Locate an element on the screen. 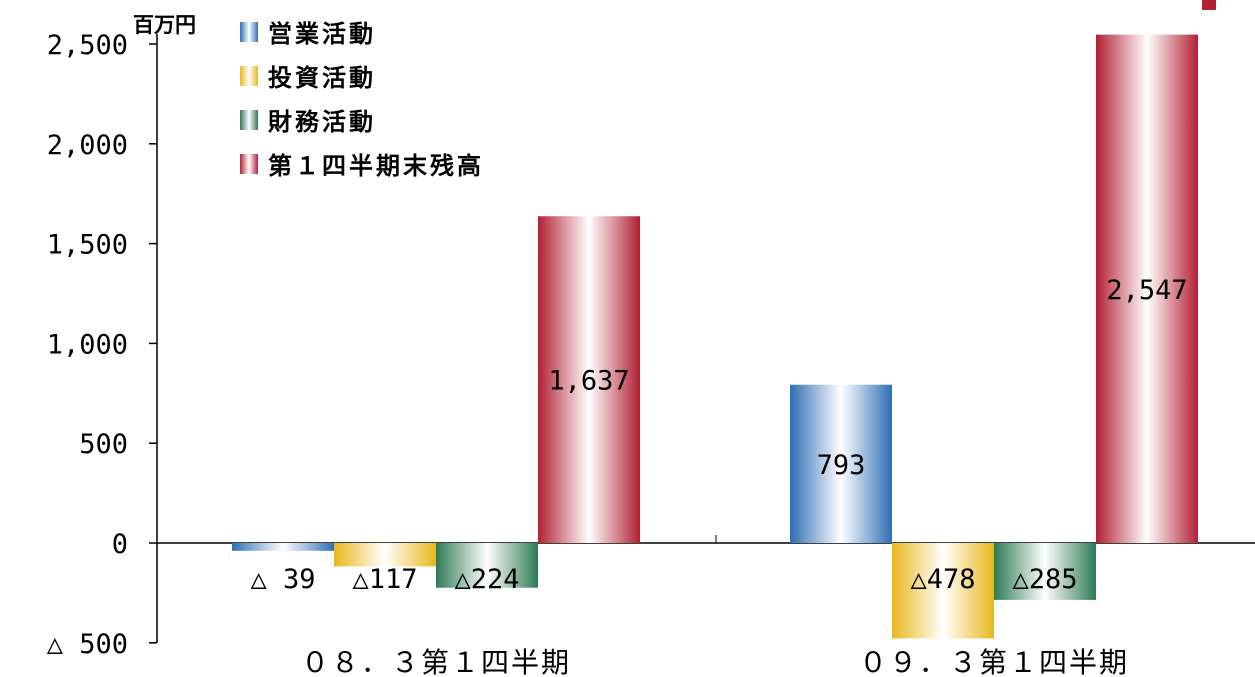  y-tick-label: 2,000 is located at coordinates (87, 145).